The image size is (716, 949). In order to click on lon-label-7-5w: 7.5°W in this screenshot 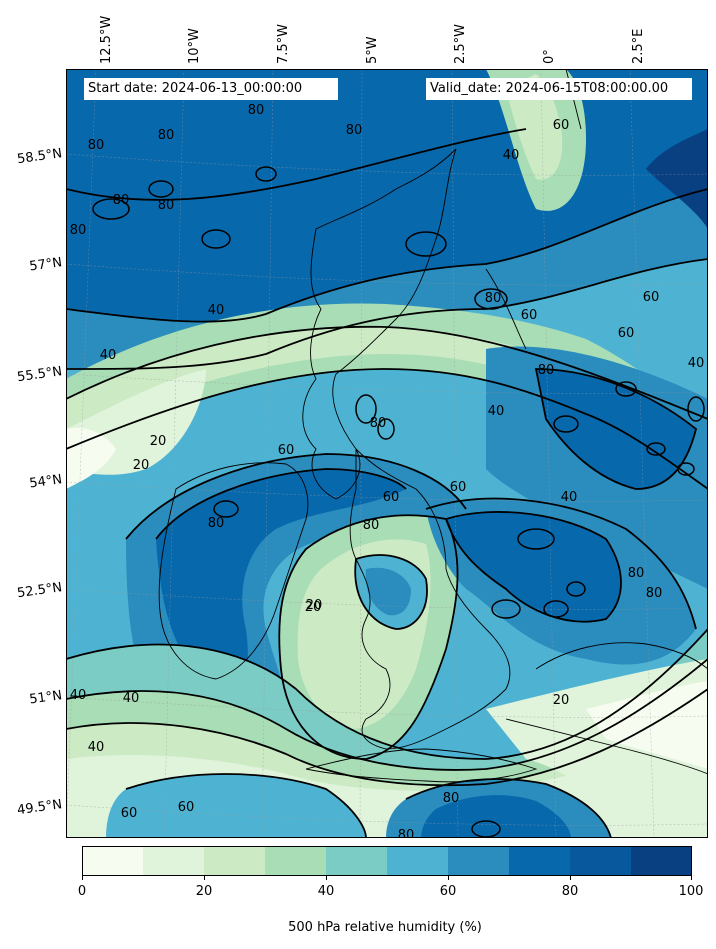, I will do `click(283, 43)`.